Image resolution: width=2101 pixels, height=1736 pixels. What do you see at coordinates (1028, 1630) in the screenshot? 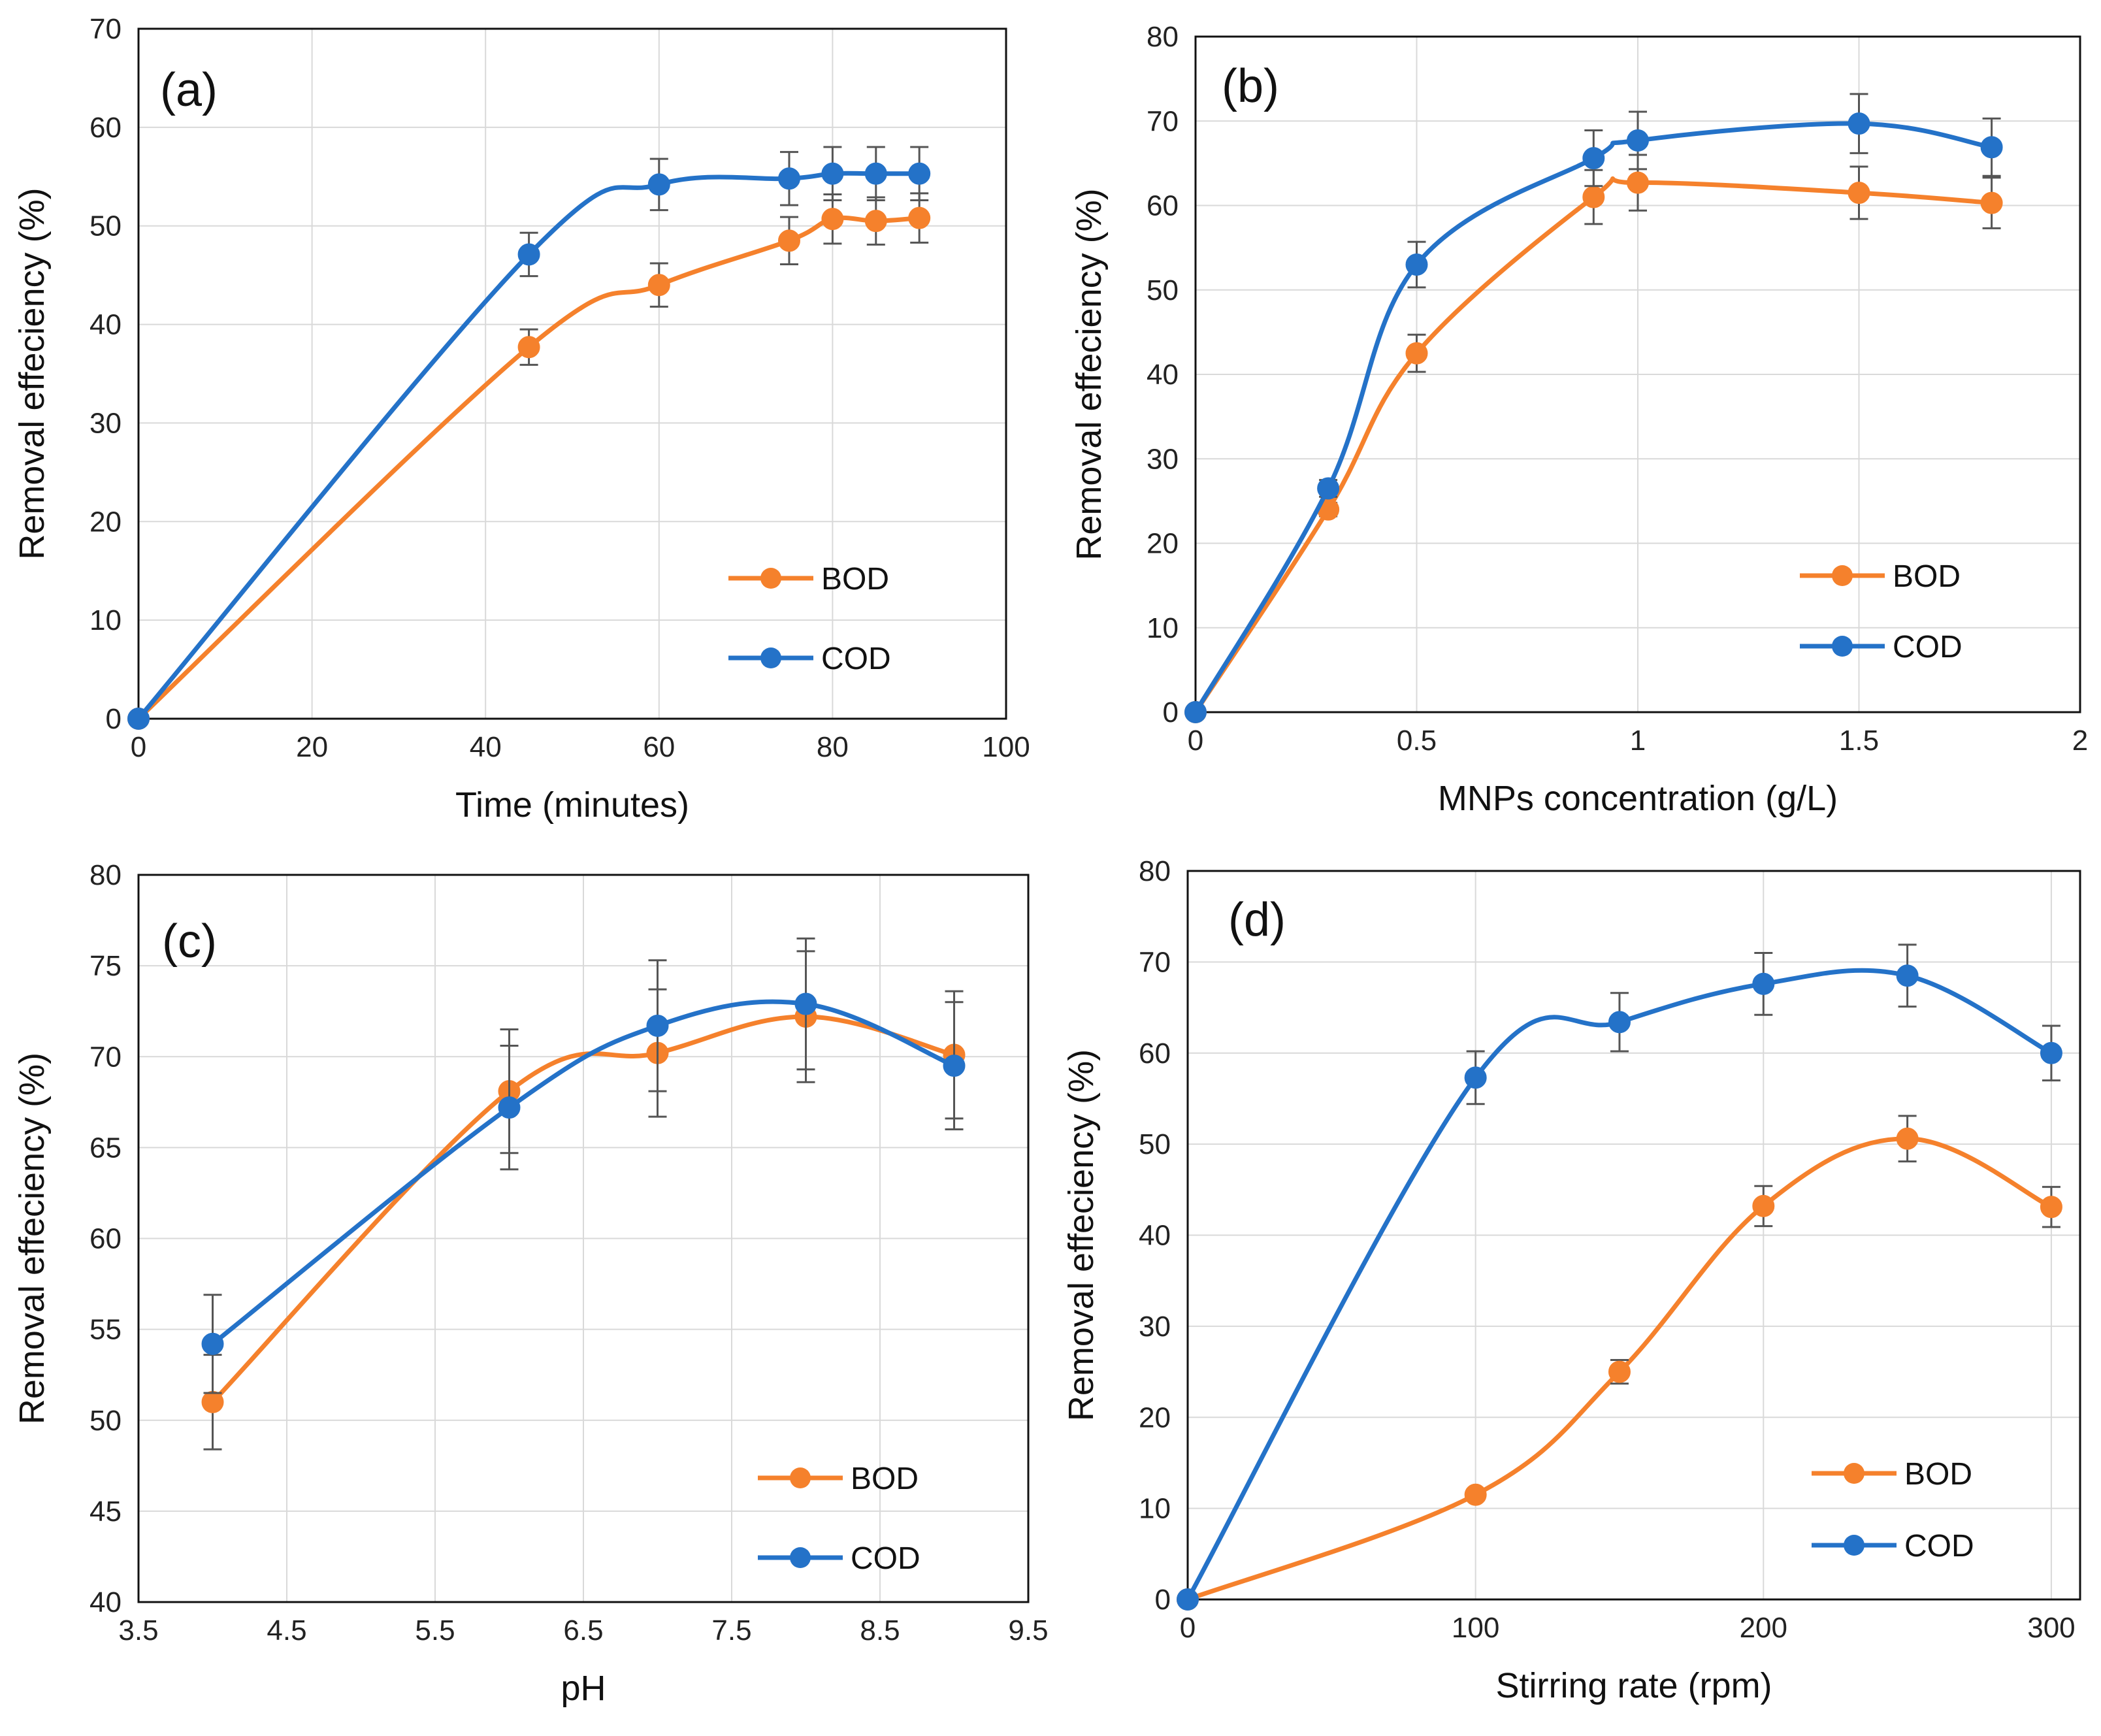
I see `x-tick-label: 9.5` at bounding box center [1028, 1630].